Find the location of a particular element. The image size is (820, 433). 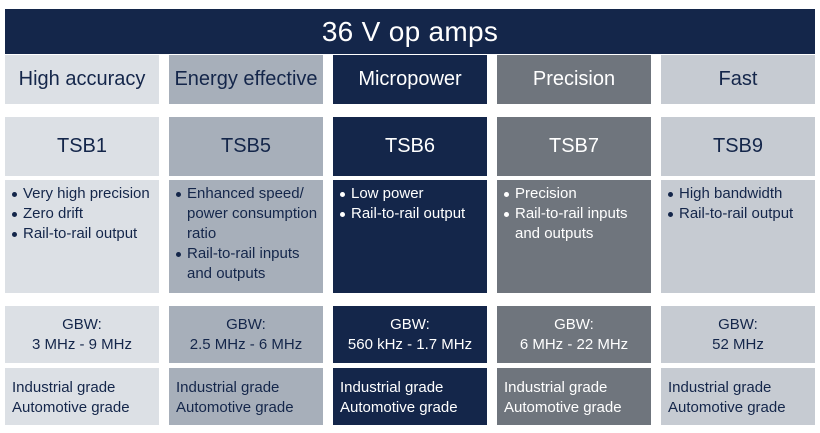

category-title: Precision is located at coordinates (574, 79).